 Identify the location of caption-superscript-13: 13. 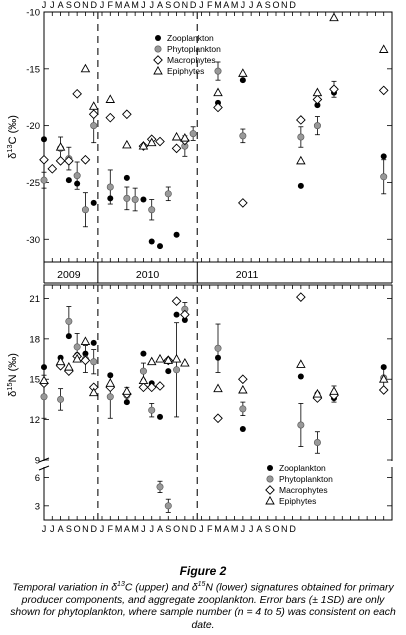
(121, 584).